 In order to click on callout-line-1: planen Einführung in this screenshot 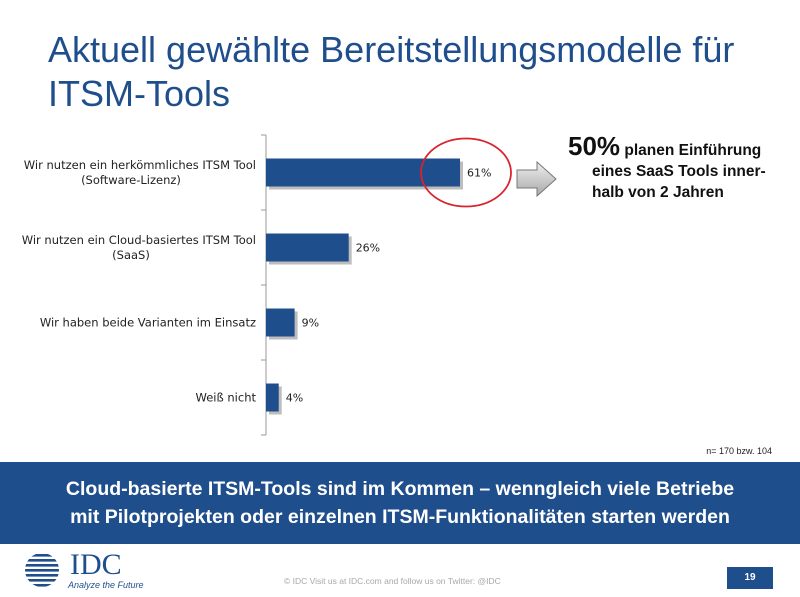, I will do `click(693, 150)`.